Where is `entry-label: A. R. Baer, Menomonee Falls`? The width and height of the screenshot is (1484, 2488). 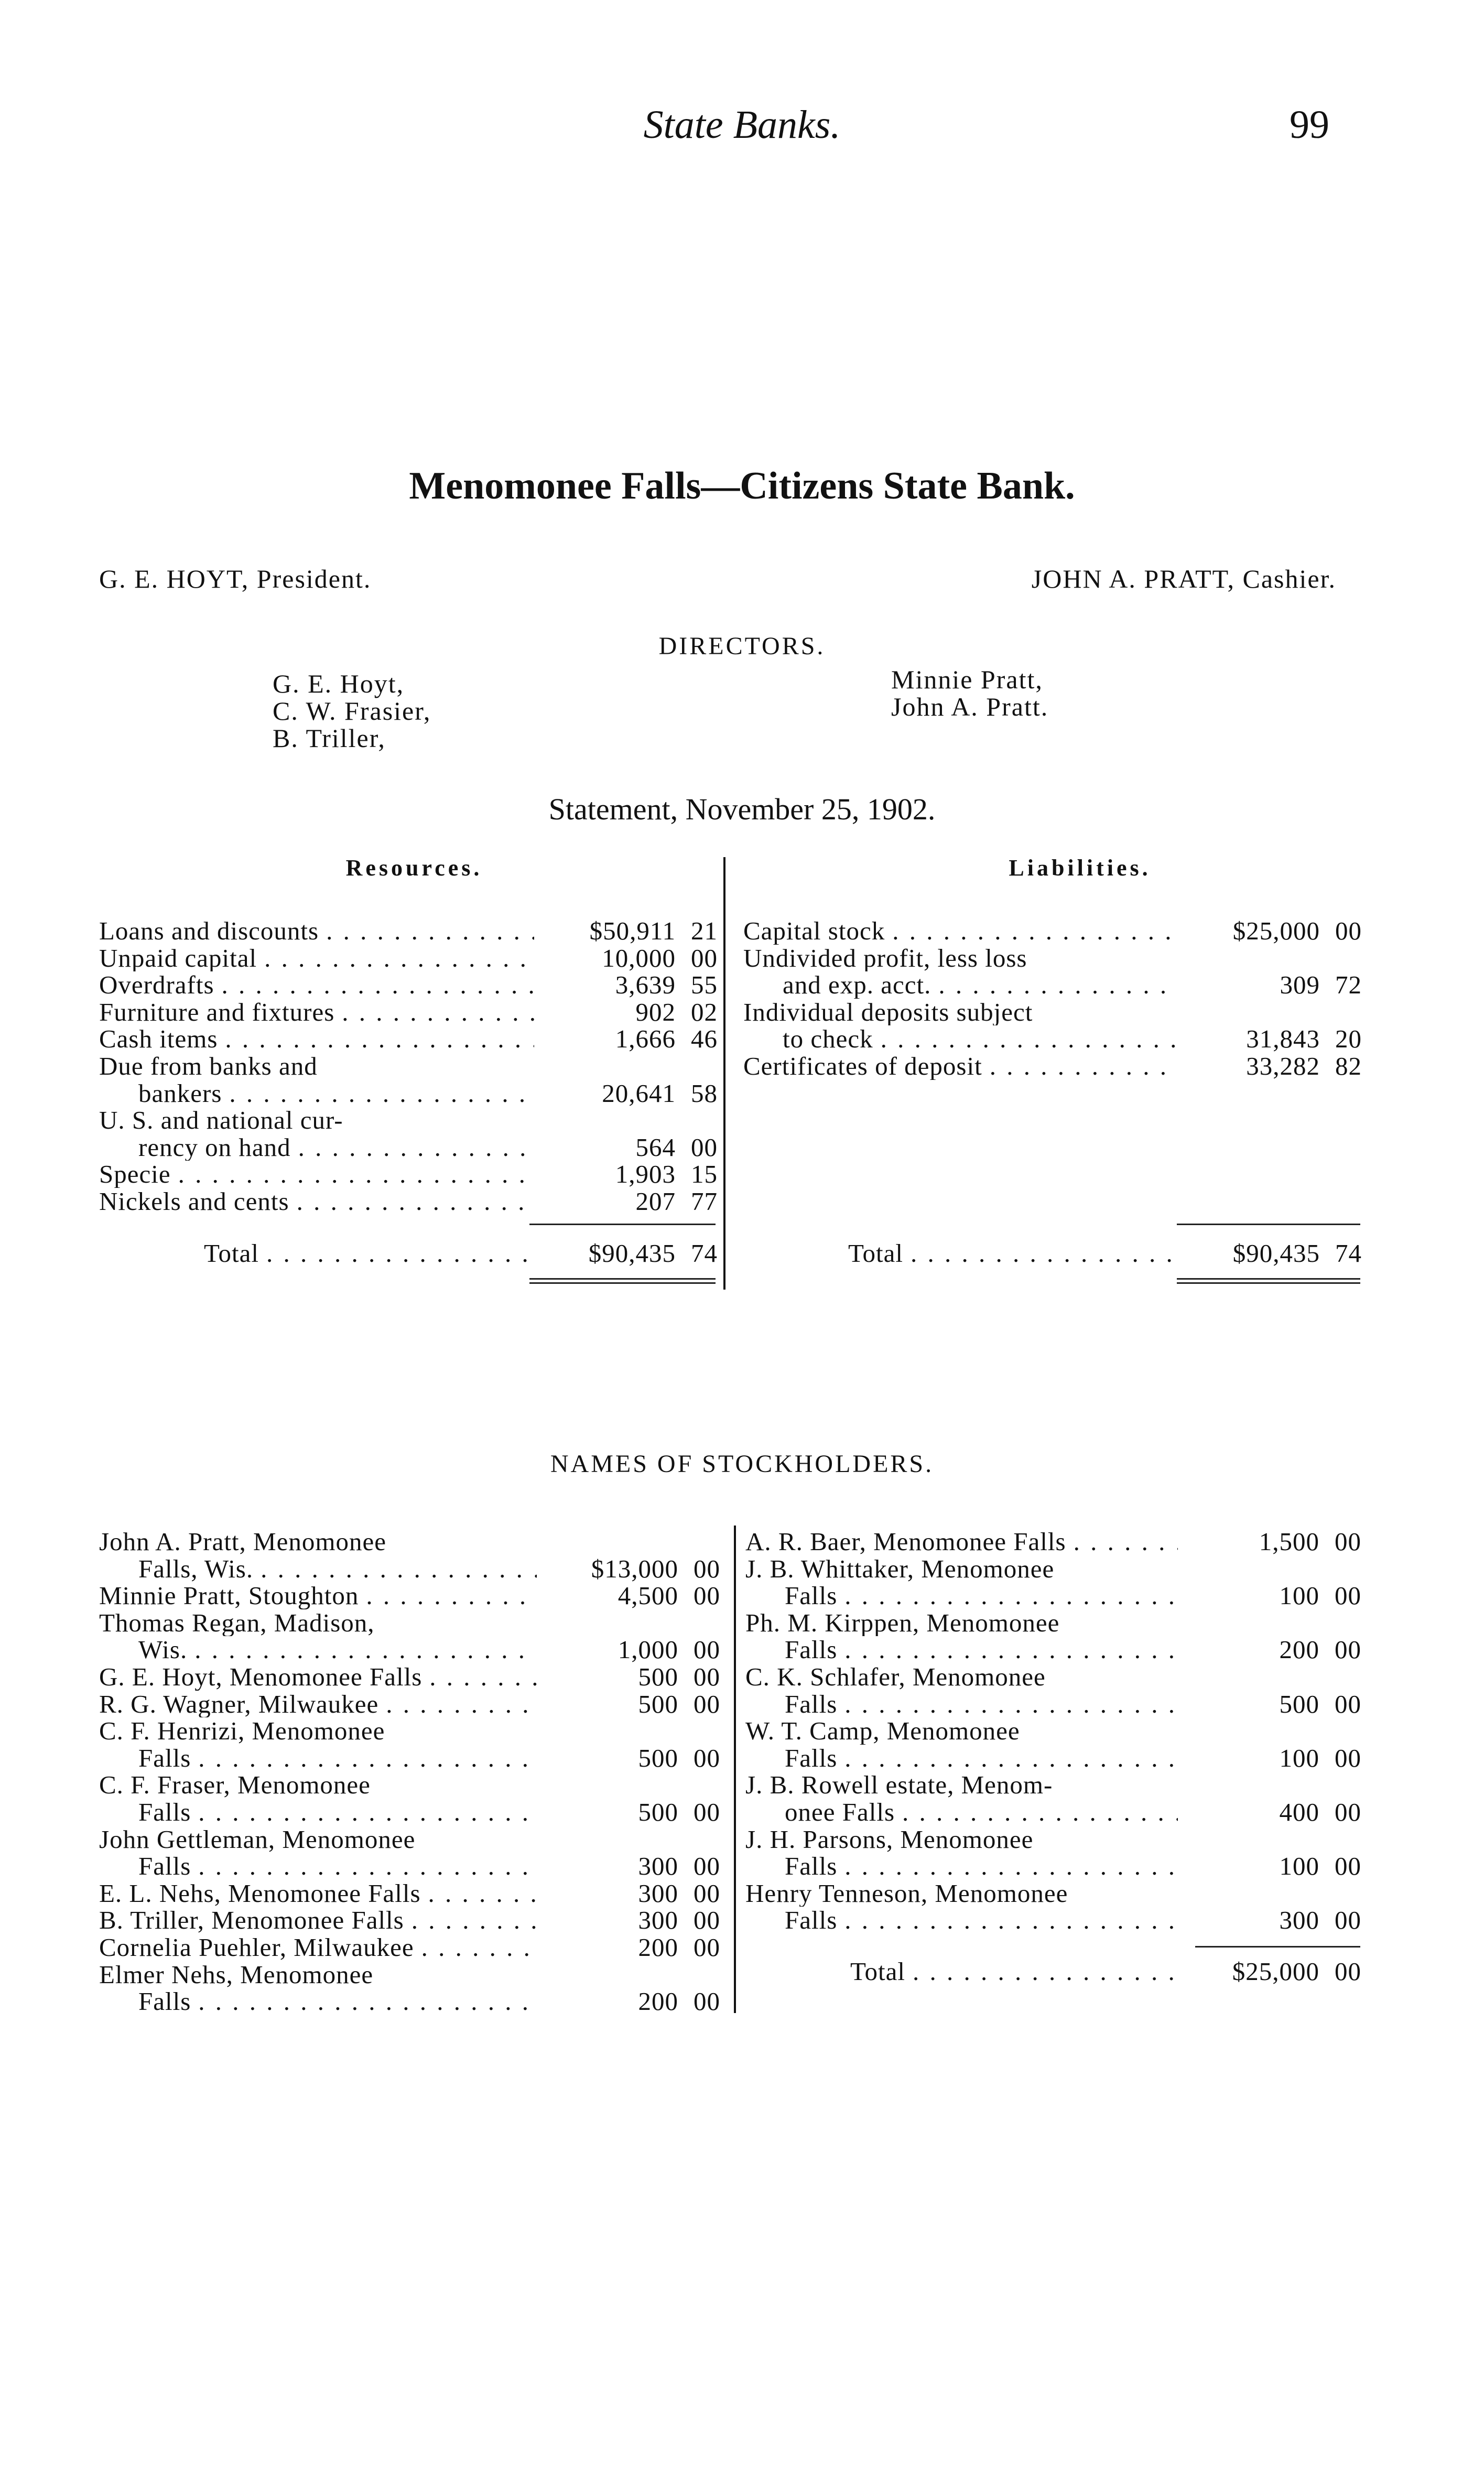 entry-label: A. R. Baer, Menomonee Falls is located at coordinates (905, 1541).